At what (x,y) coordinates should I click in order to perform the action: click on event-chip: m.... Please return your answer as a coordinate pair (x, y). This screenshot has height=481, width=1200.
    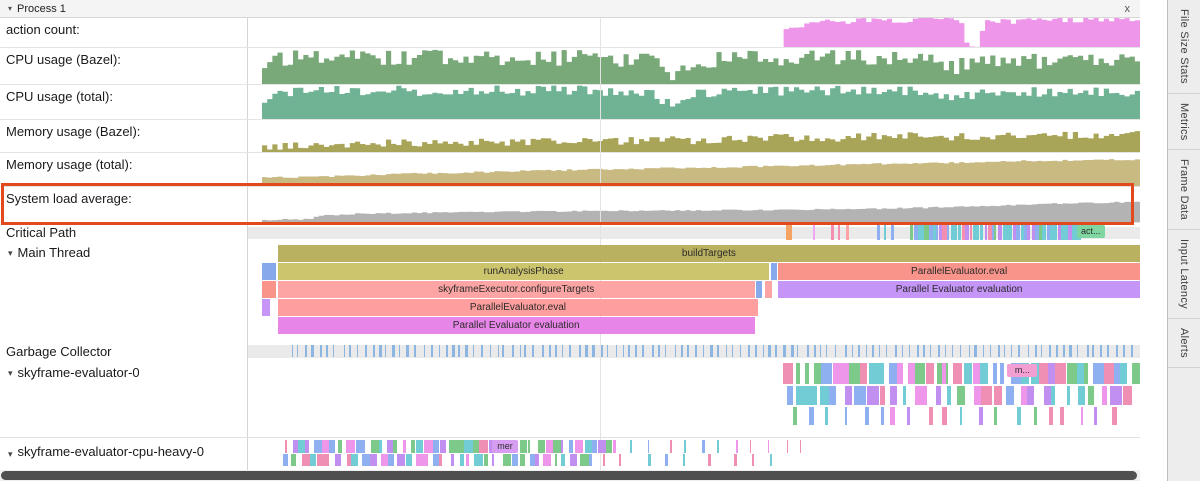
    Looking at the image, I should click on (1022, 370).